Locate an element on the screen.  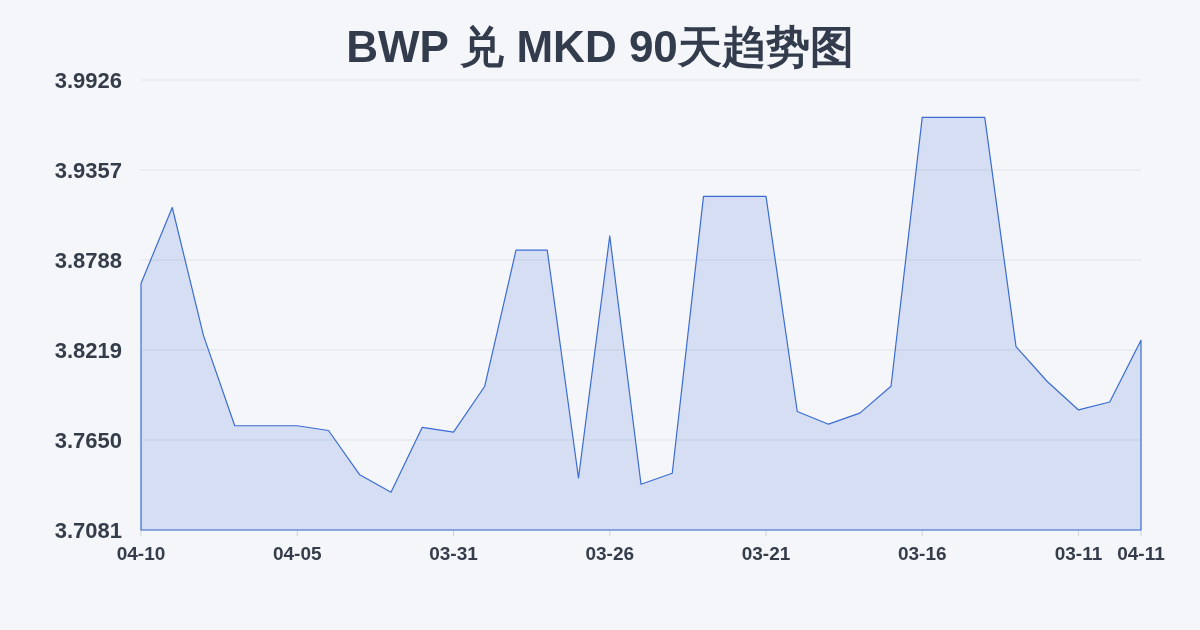
x-tick-label: 03-11 is located at coordinates (1078, 553).